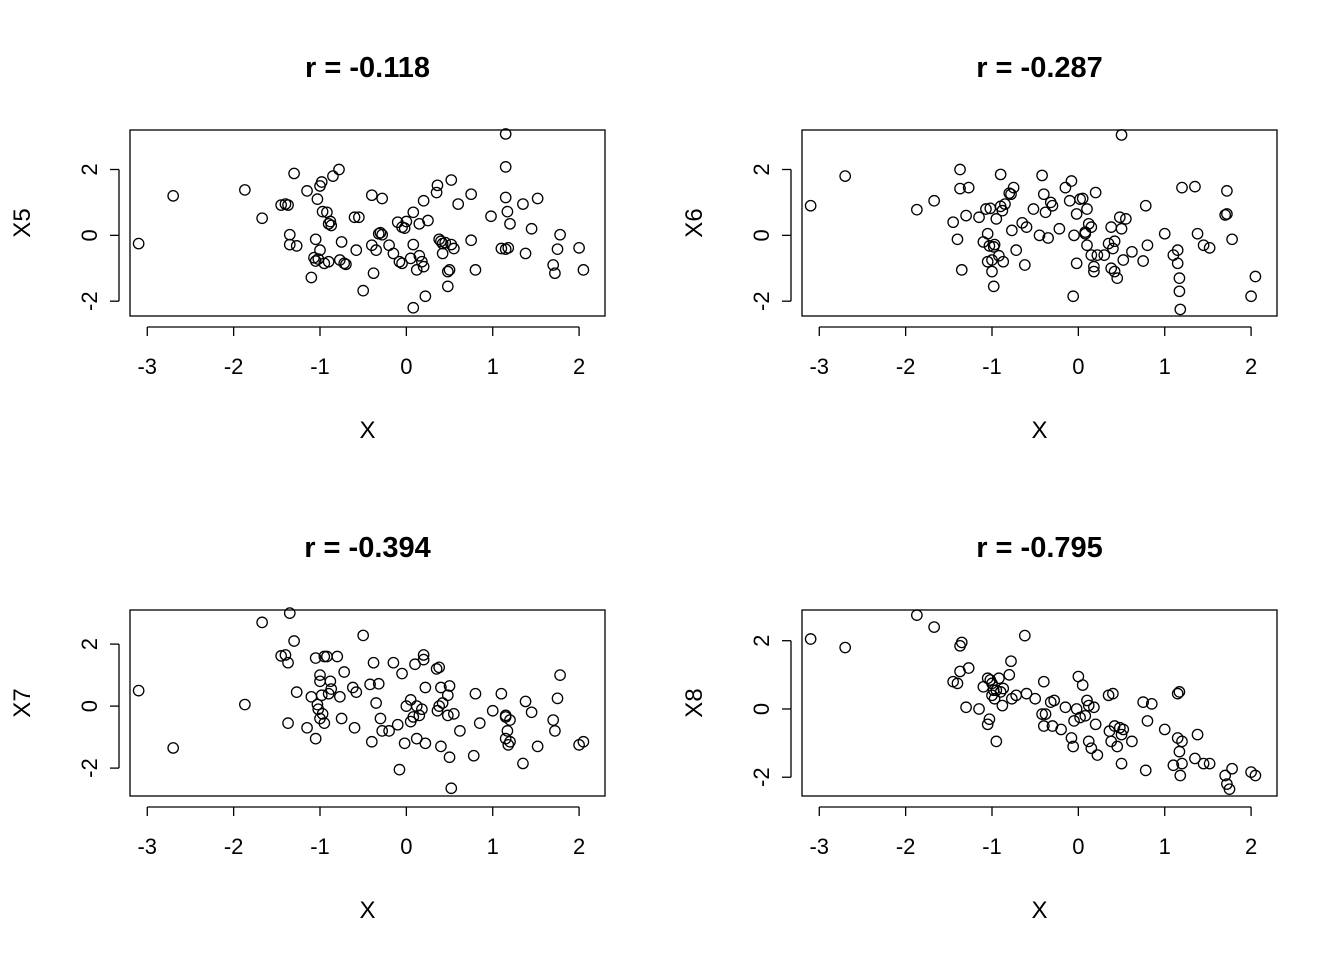  I want to click on plot-frame, so click(367, 703).